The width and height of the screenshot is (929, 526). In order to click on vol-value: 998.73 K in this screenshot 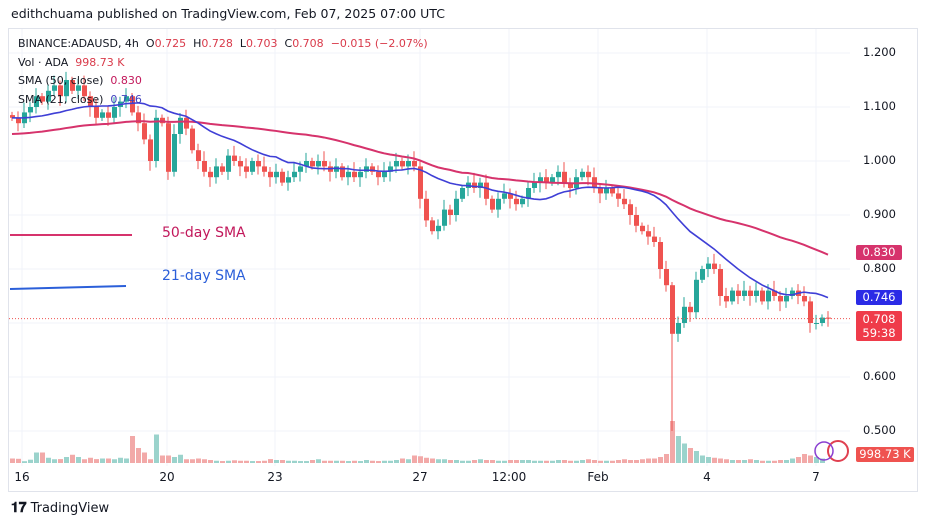, I will do `click(100, 62)`.